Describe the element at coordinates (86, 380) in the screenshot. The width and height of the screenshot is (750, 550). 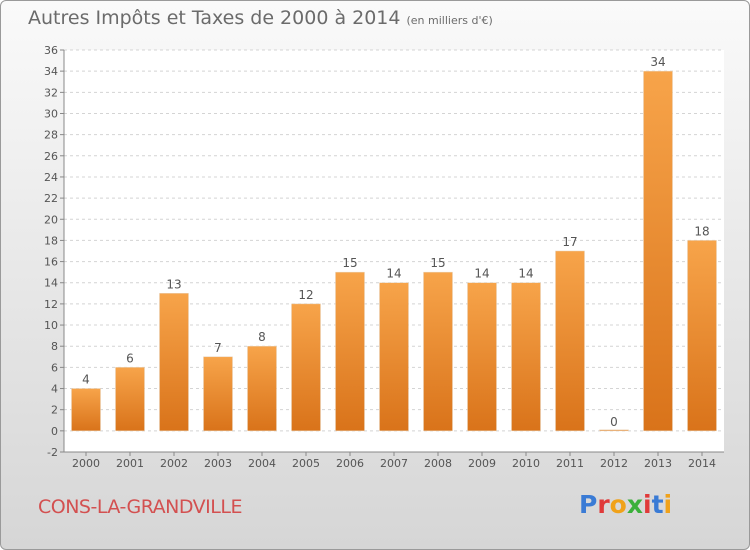
I see `data-label-2000: 4` at that location.